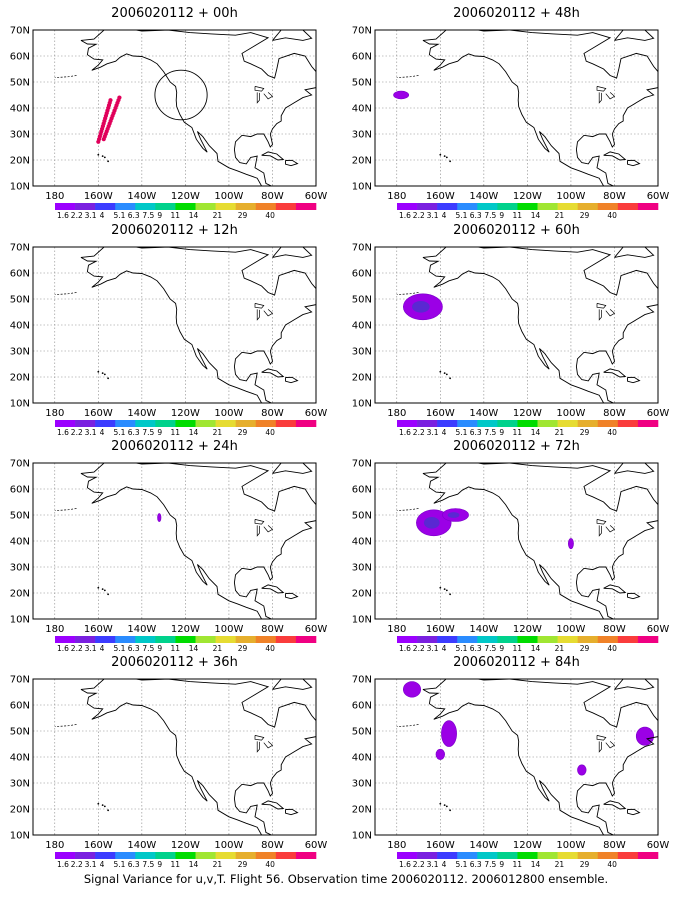  Describe the element at coordinates (453, 515) in the screenshot. I see `variance-core` at that location.